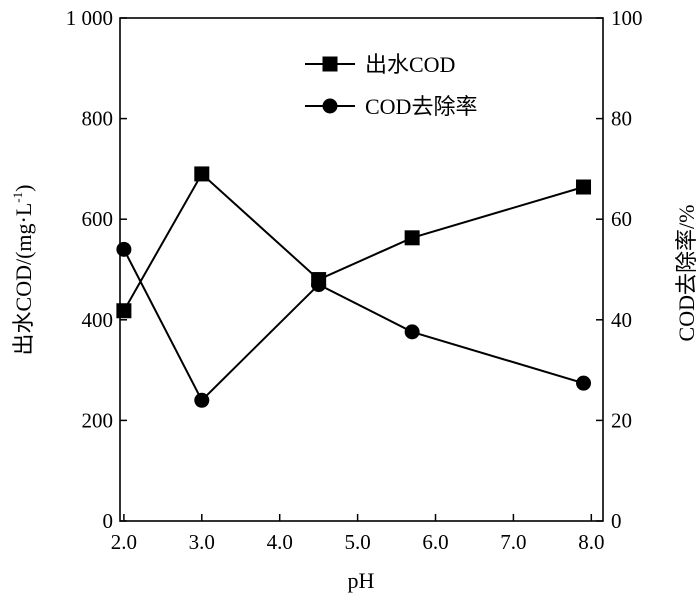  I want to click on y-left-tick-label: 800, so click(98, 119).